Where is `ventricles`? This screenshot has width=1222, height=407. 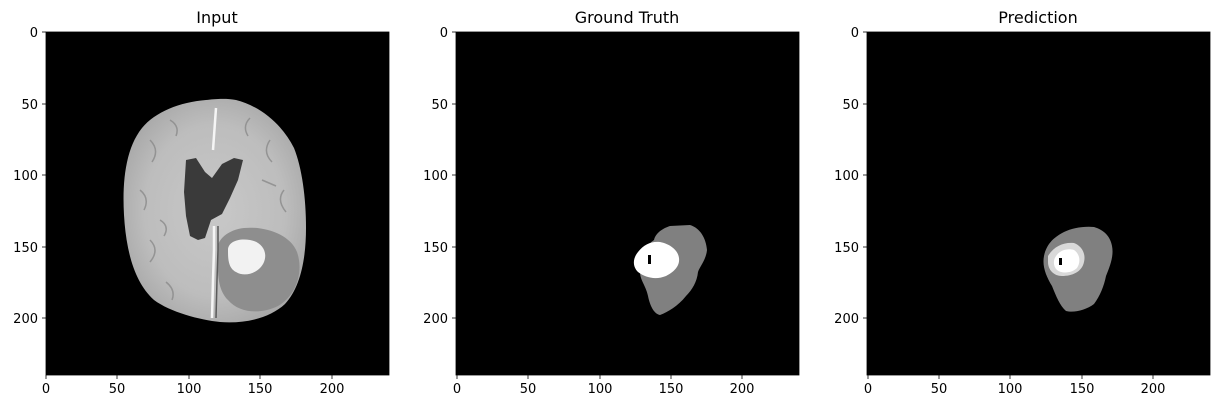 ventricles is located at coordinates (213, 199).